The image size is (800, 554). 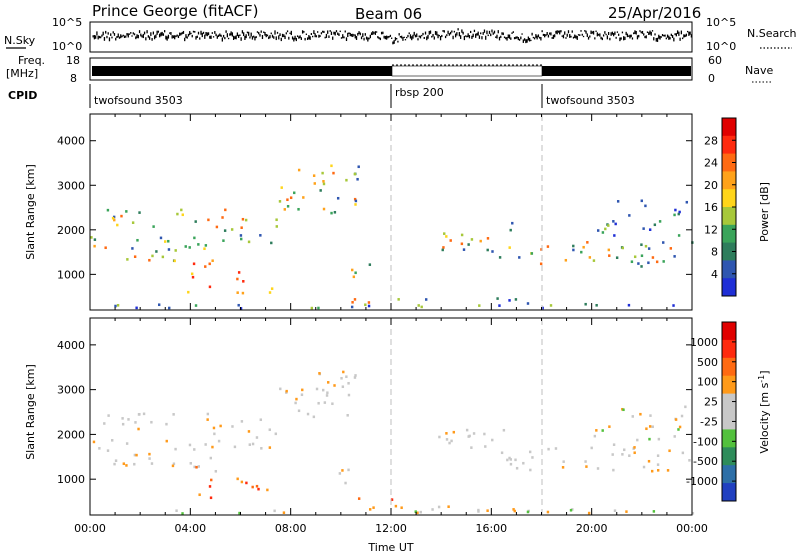 What do you see at coordinates (390, 547) in the screenshot?
I see `x-axis-label: Time UT` at bounding box center [390, 547].